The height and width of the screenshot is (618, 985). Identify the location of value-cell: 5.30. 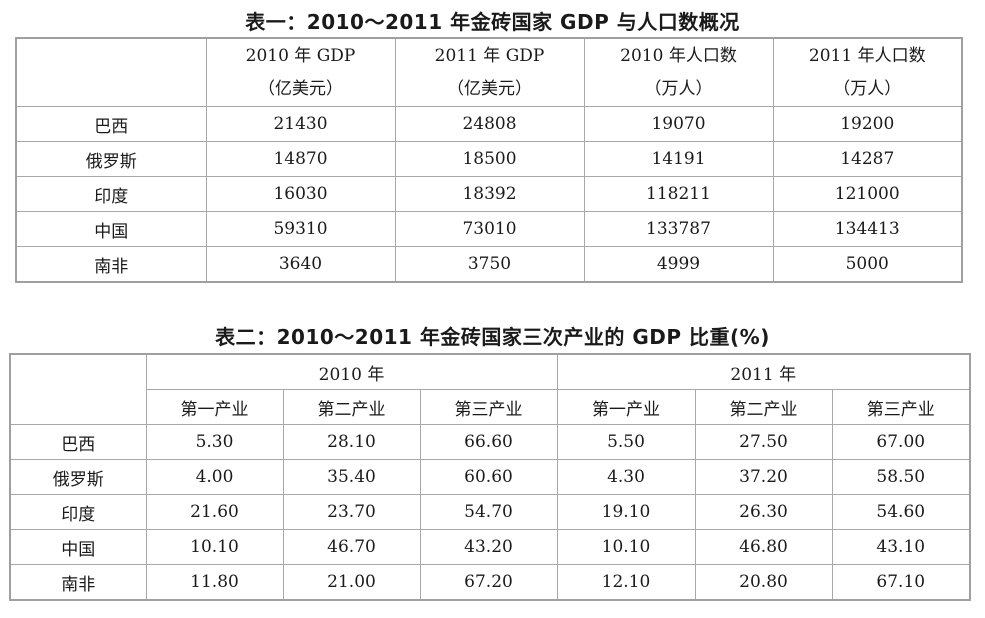
(214, 442).